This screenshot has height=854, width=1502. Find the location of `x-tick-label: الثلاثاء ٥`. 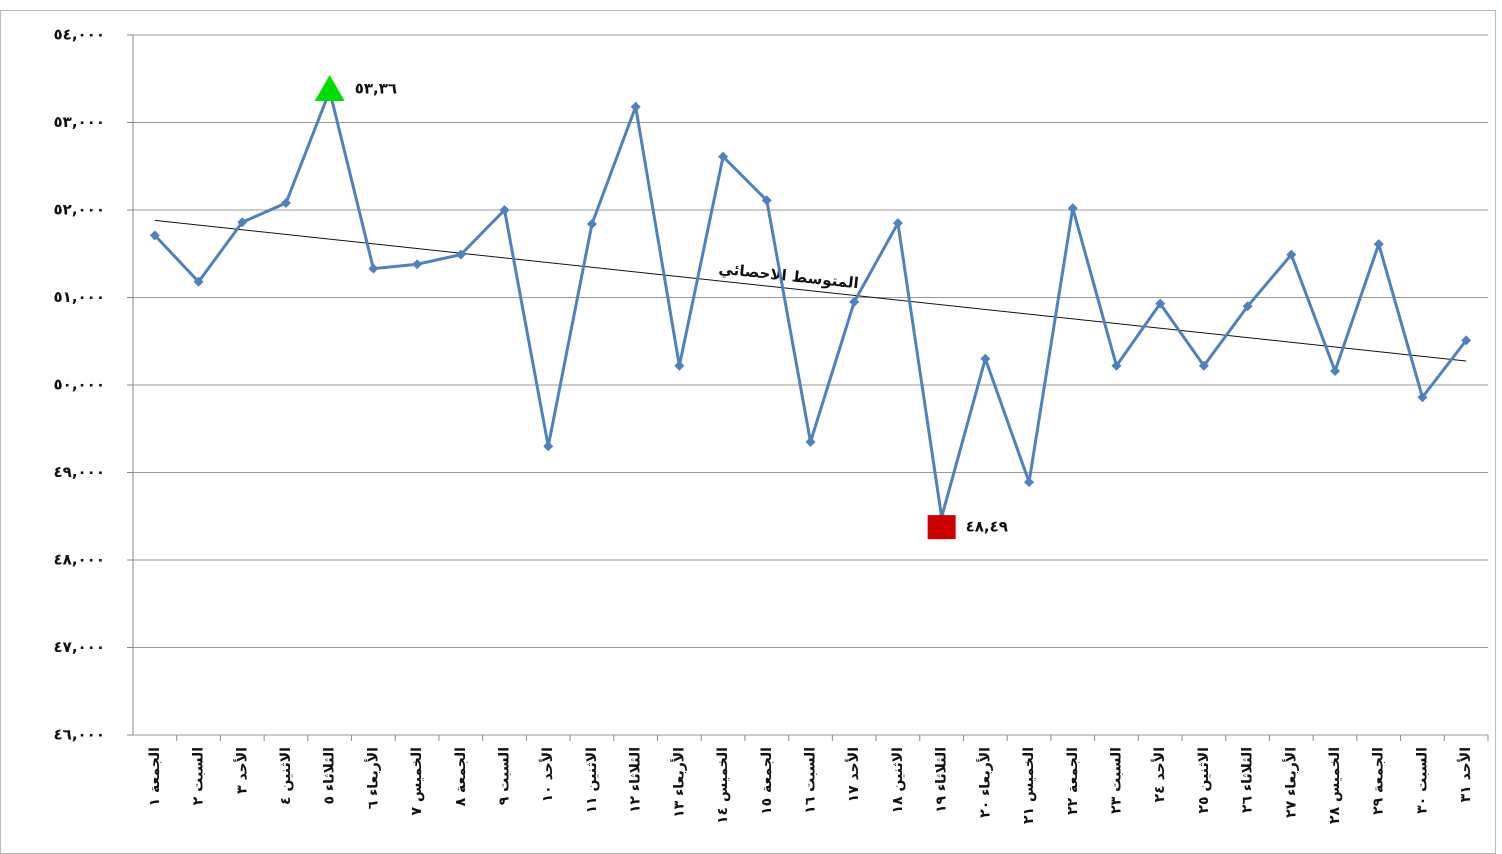

x-tick-label: الثلاثاء ٥ is located at coordinates (330, 776).